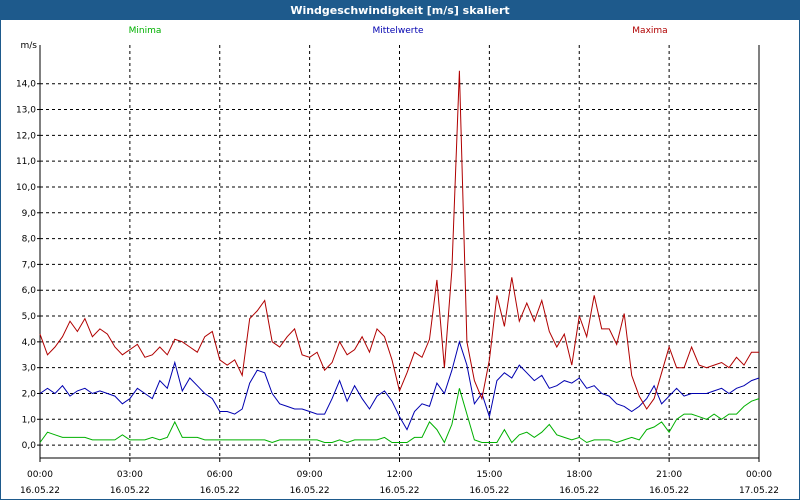  I want to click on y-tick-label: 14,0, so click(26, 85).